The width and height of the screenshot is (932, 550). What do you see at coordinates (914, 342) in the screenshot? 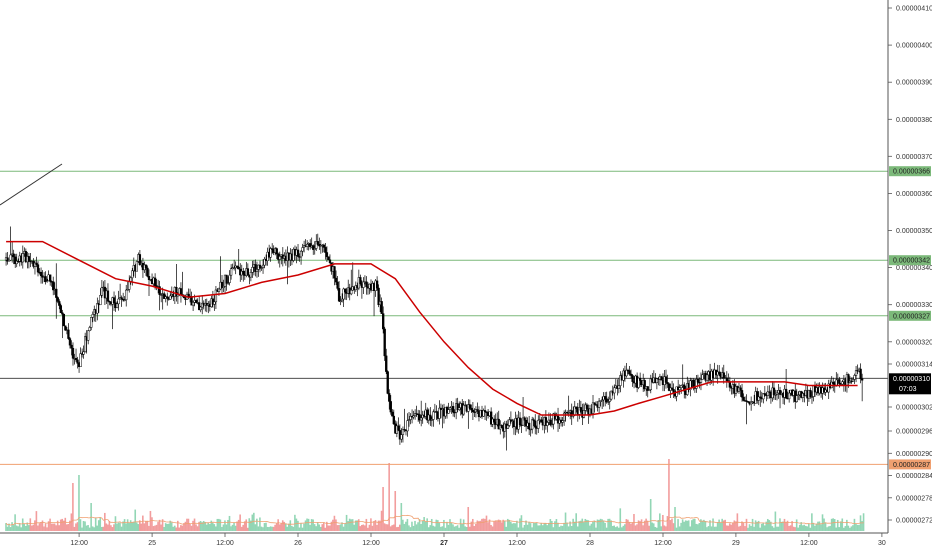
I see `y-tick-label: 0.00000320` at bounding box center [914, 342].